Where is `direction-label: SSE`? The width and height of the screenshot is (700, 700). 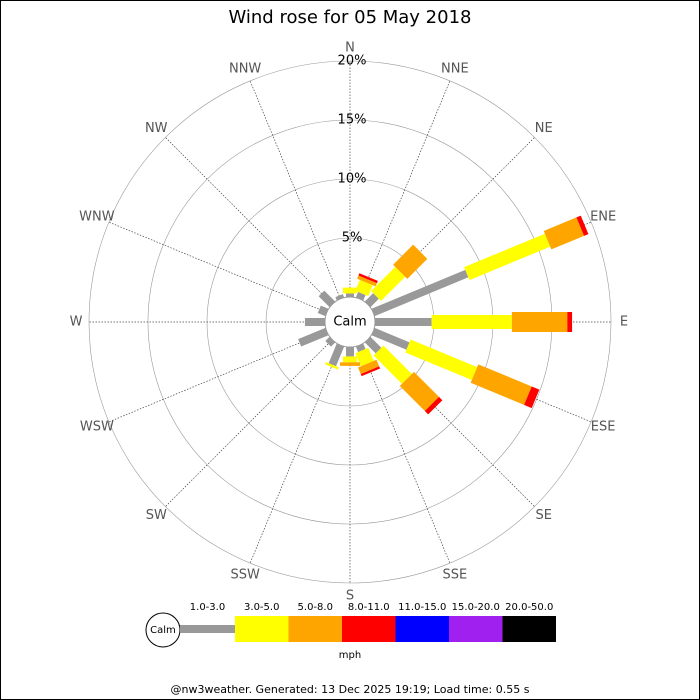 direction-label: SSE is located at coordinates (454, 575).